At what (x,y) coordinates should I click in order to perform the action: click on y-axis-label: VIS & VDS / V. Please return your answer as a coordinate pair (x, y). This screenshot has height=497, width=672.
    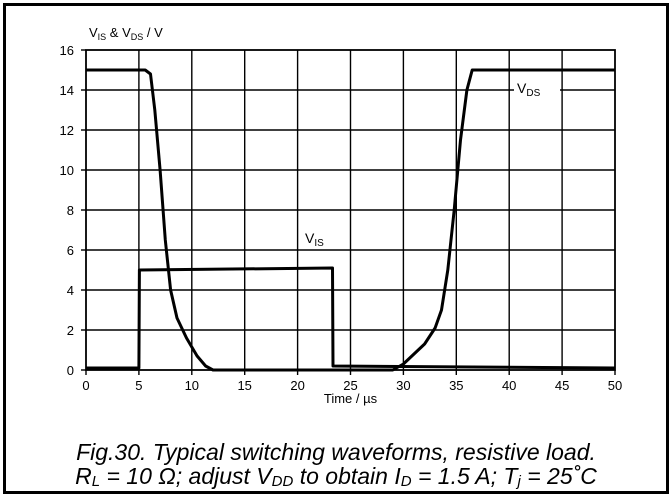
    Looking at the image, I should click on (126, 33).